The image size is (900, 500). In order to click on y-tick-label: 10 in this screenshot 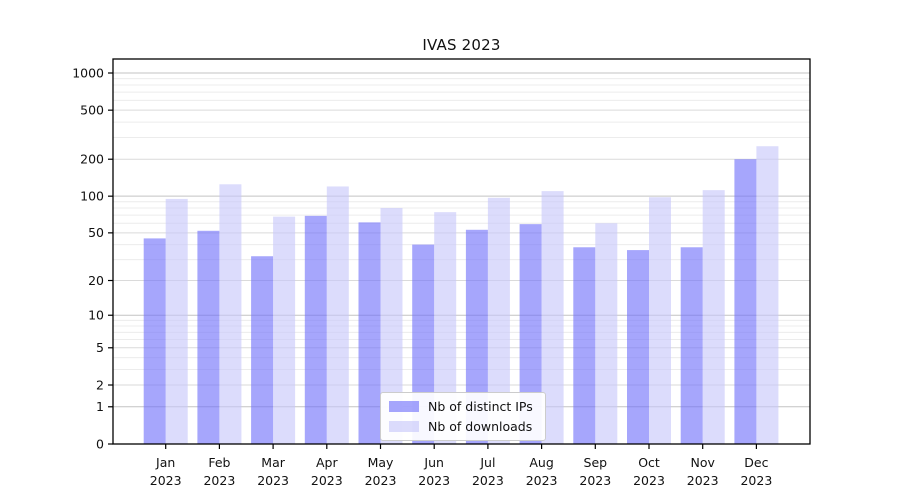, I will do `click(96, 315)`.